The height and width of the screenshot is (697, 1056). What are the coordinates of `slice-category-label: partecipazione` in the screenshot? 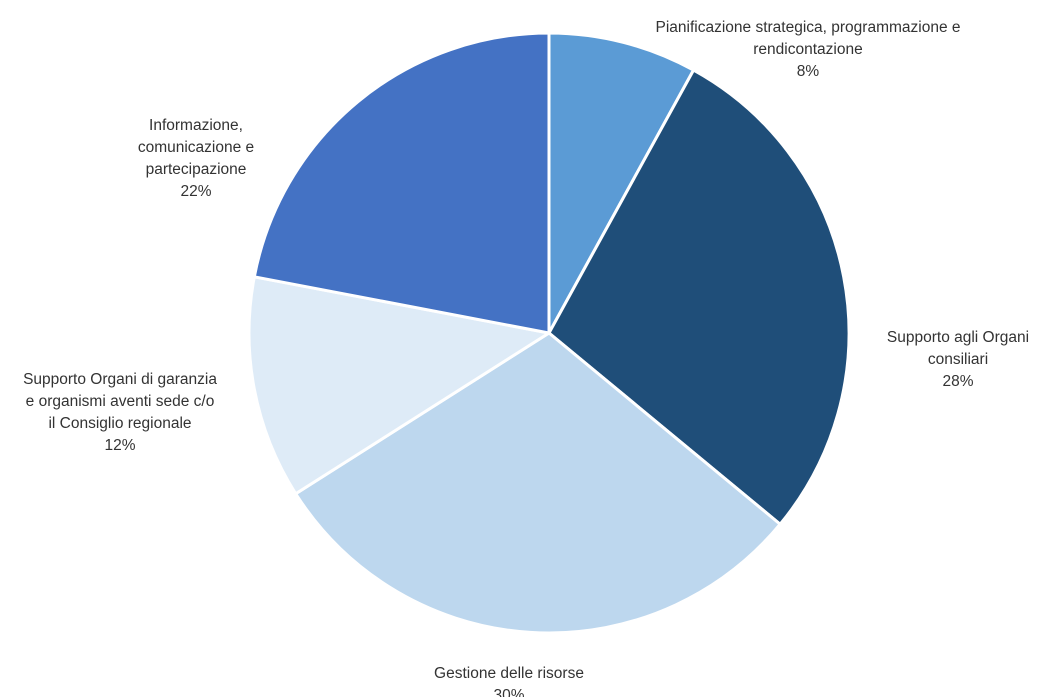 It's located at (196, 169).